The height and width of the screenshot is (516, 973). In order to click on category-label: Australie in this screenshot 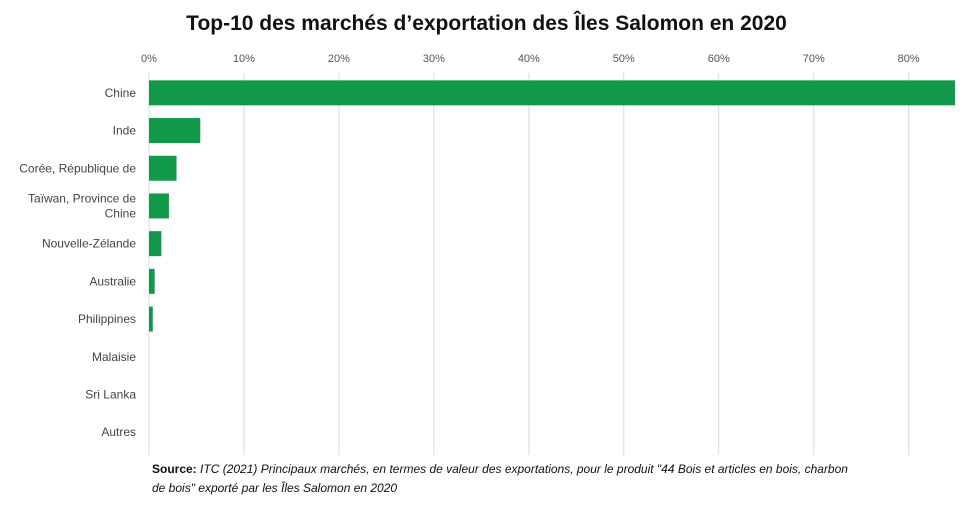, I will do `click(112, 281)`.